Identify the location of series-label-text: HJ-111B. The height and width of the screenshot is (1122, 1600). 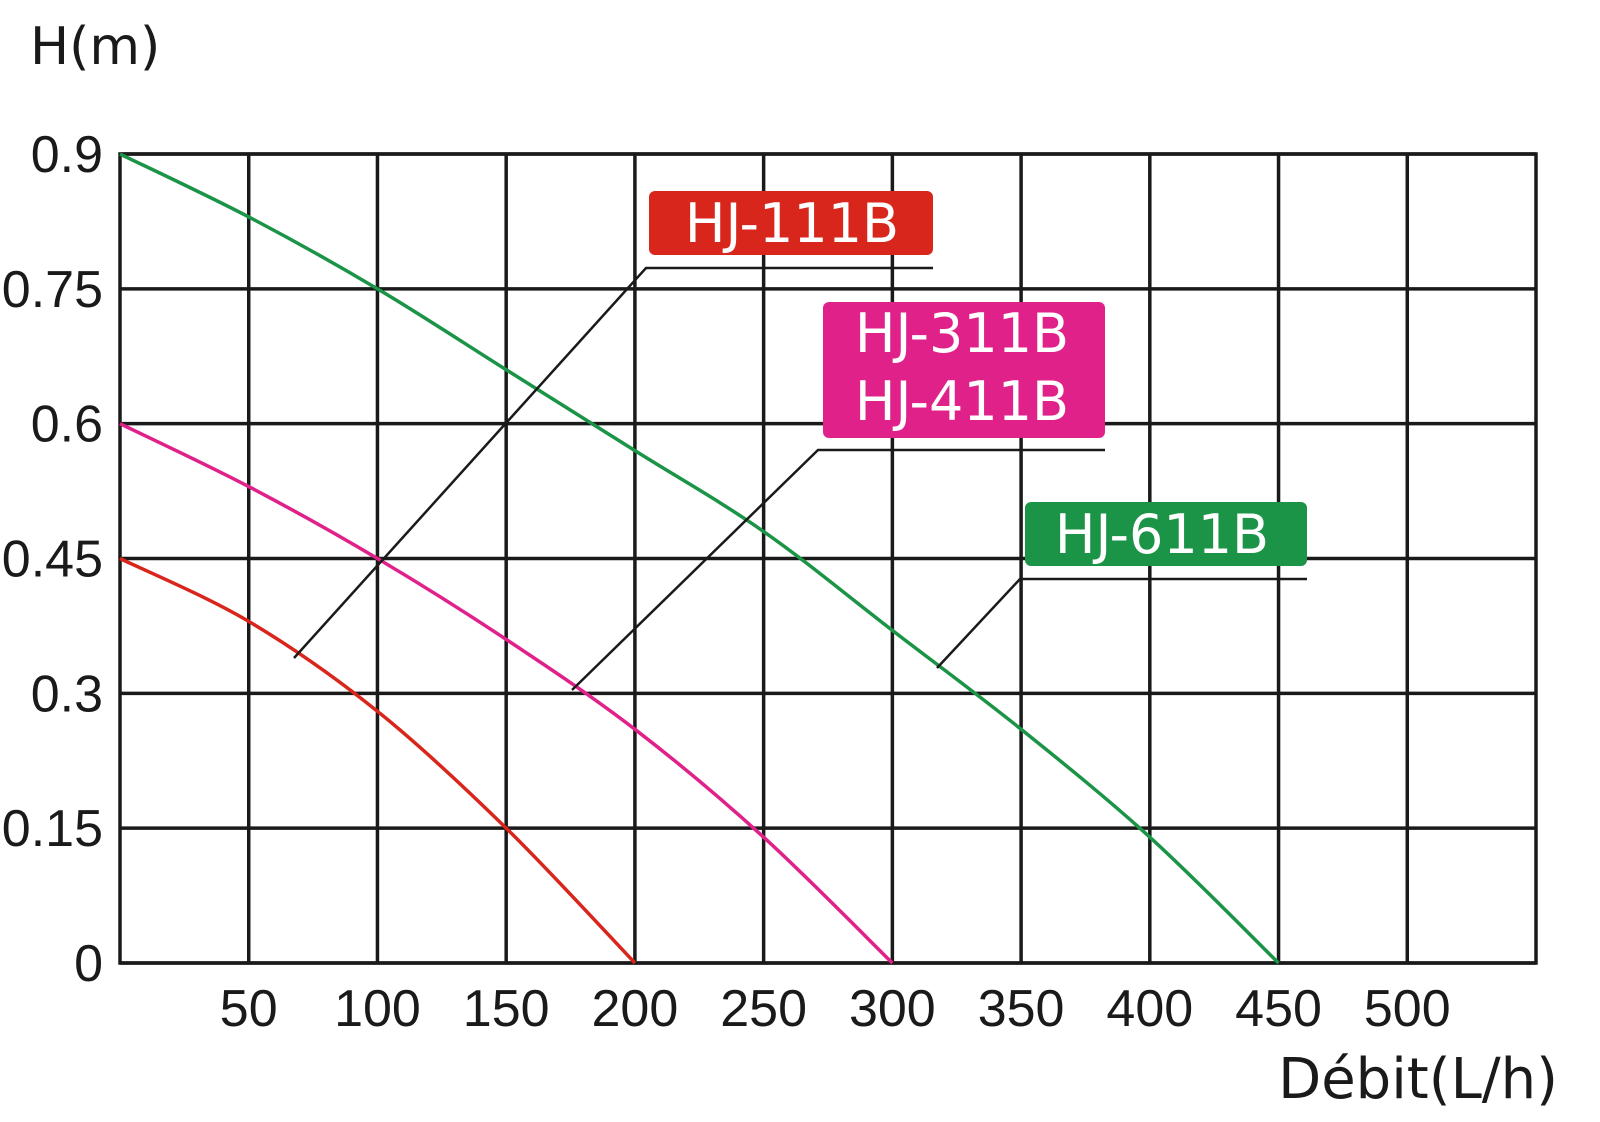
(792, 223).